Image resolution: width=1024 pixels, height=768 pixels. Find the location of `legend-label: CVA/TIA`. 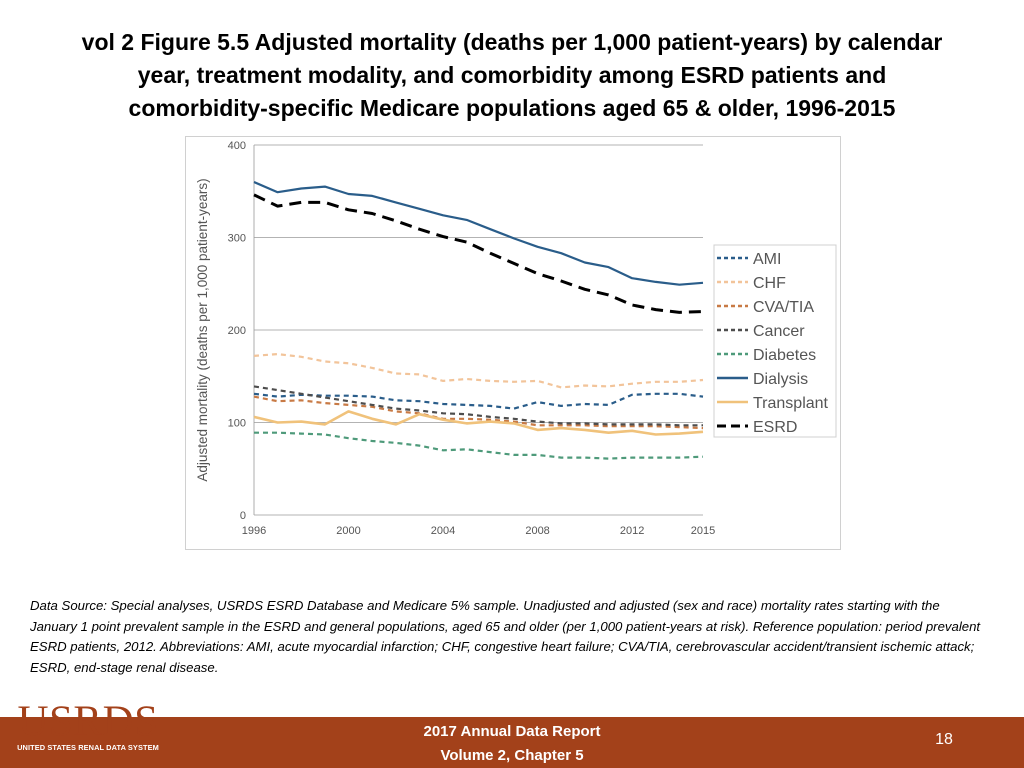

legend-label: CVA/TIA is located at coordinates (783, 307).